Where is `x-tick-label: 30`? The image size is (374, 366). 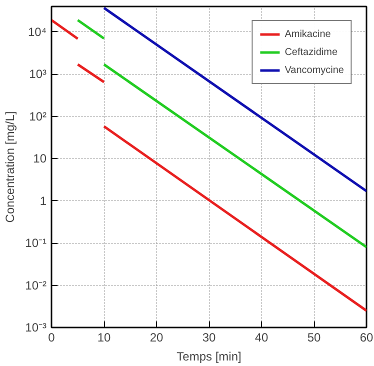
x-tick-label: 30 is located at coordinates (209, 337).